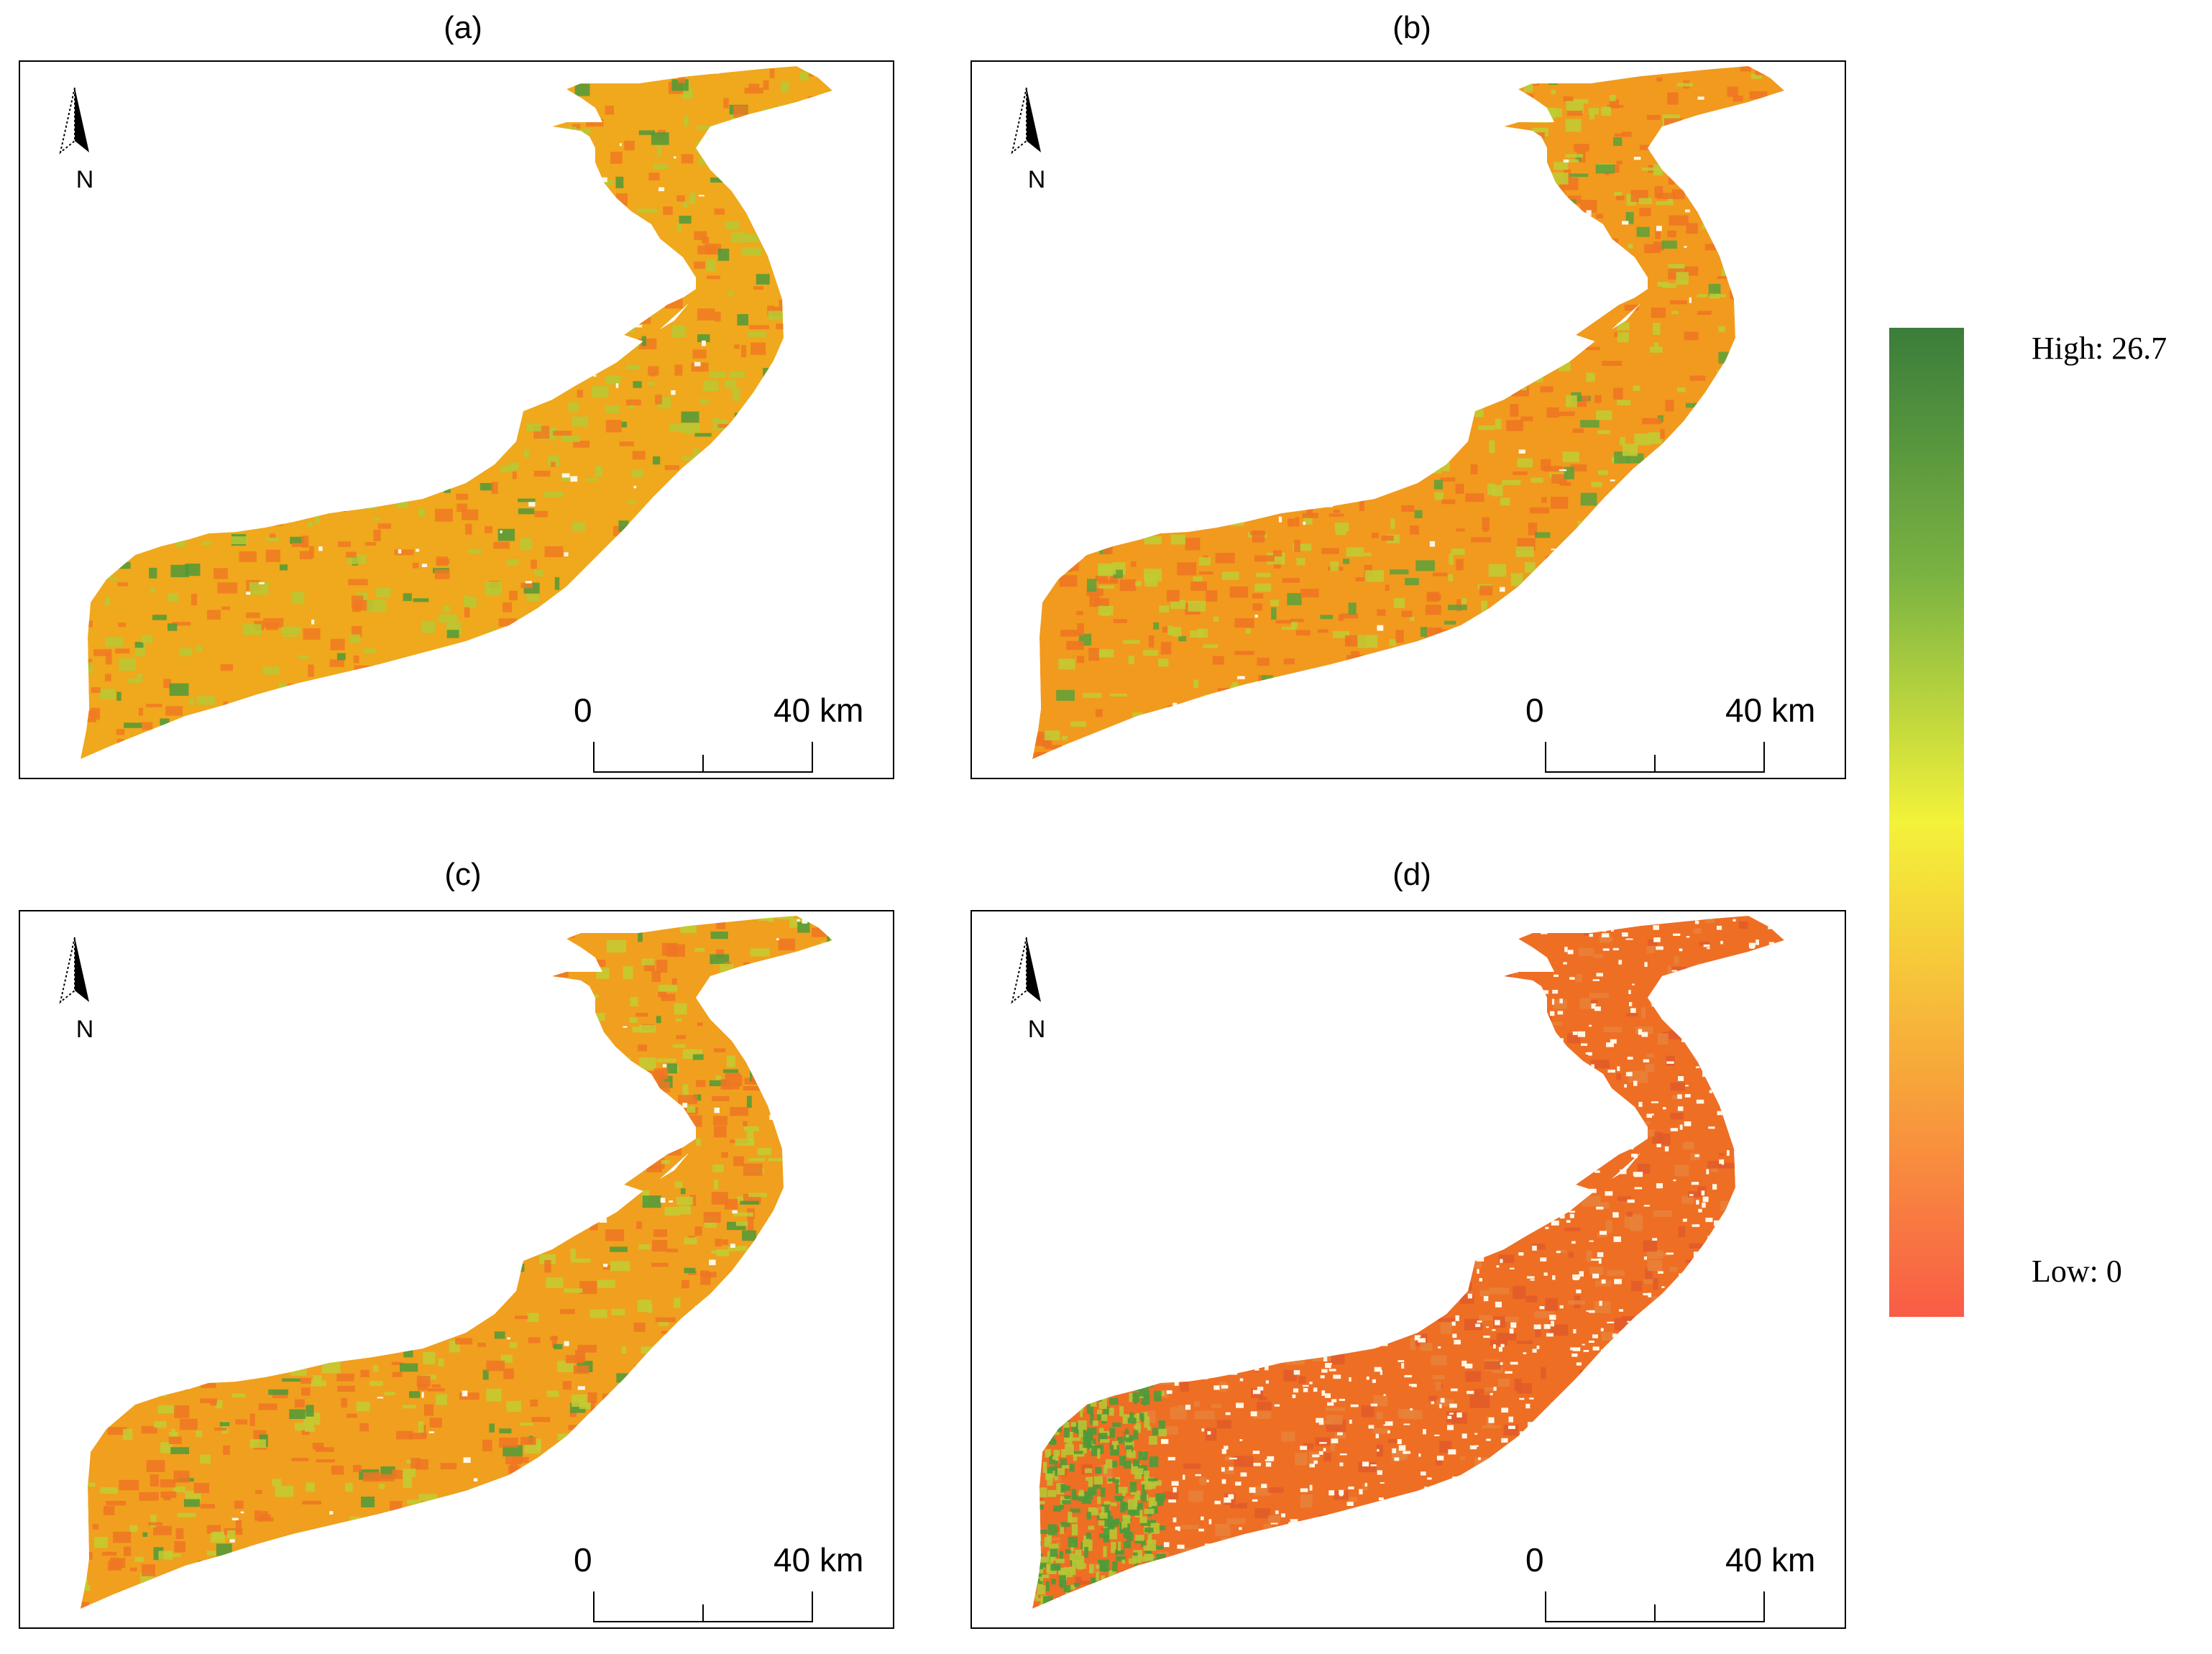  Describe the element at coordinates (1411, 27) in the screenshot. I see `panel-title-b: (b)` at that location.